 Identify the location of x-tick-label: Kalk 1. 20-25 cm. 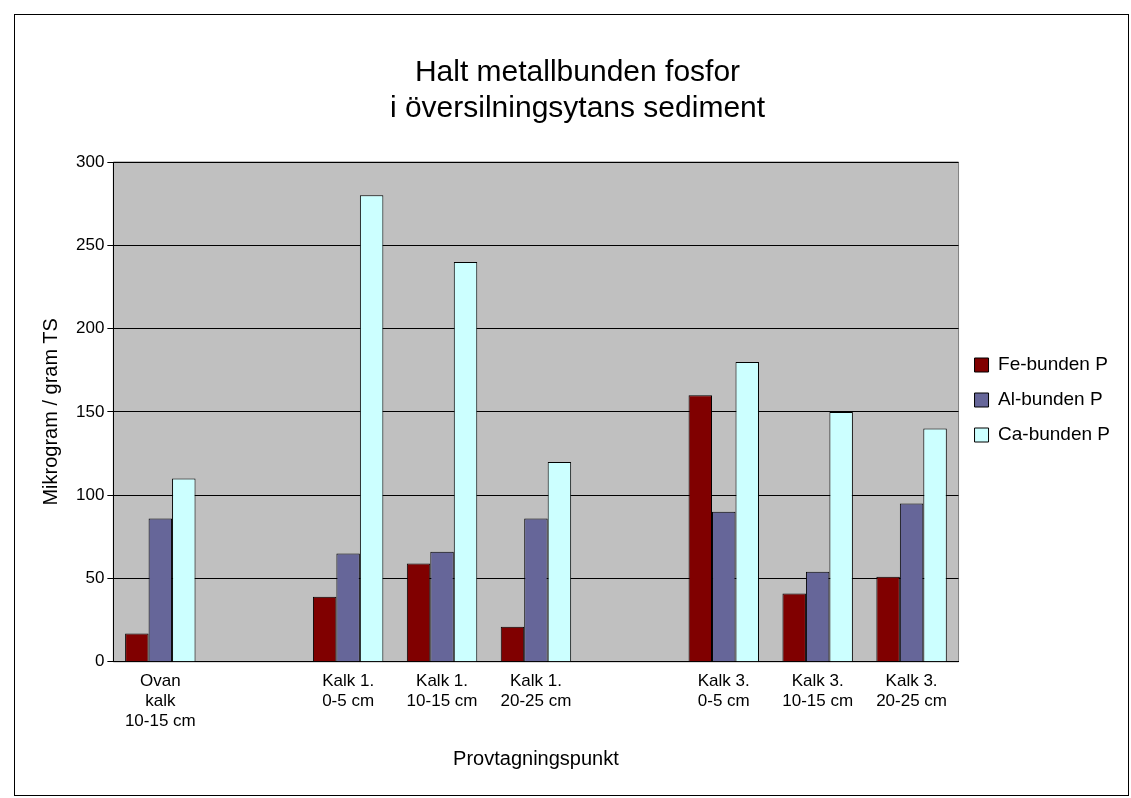
(536, 690).